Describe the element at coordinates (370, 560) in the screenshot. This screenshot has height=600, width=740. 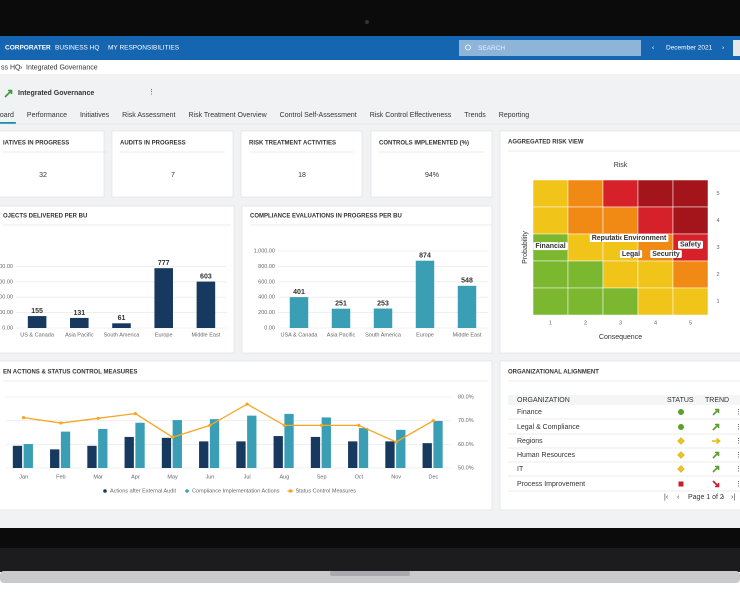
I see `bezel-shade` at that location.